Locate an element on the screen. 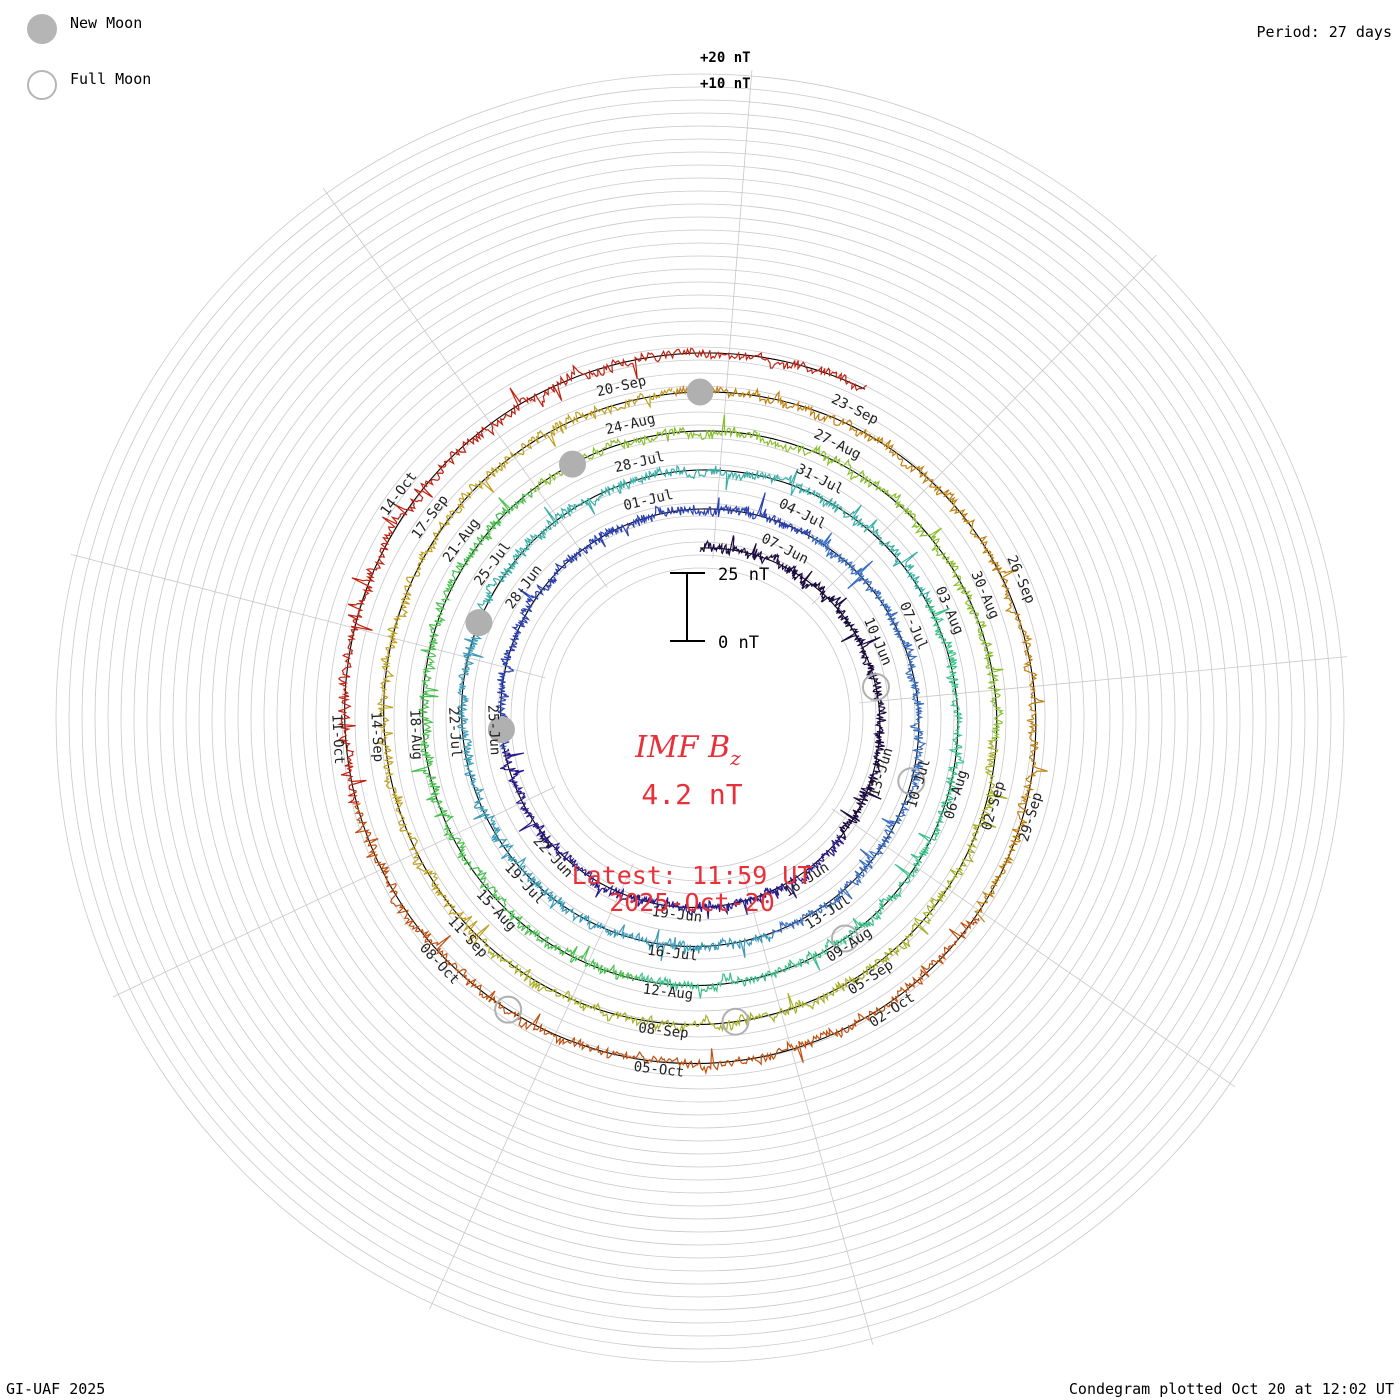 This screenshot has width=1400, height=1400. latest-date: 2025-Oct-20 is located at coordinates (692, 902).